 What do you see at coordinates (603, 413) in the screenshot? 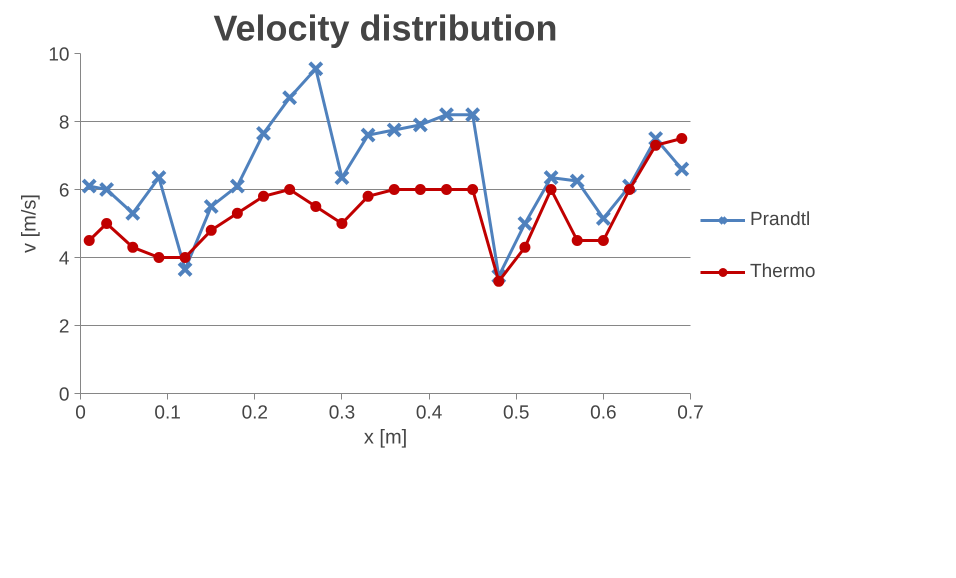
I see `x-tick-label: 0.6` at bounding box center [603, 413].